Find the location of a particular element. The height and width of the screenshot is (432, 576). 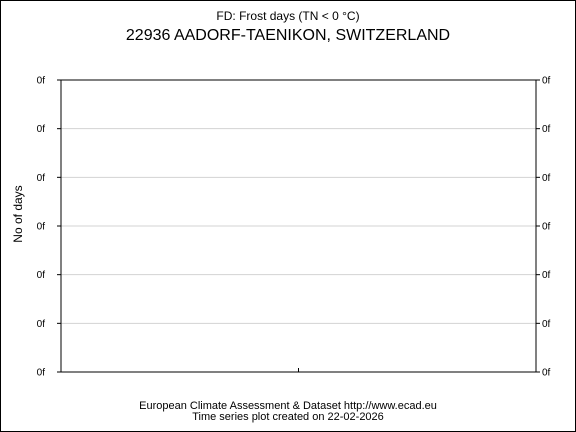

chart-title: 22936 AADORF-TAENIKON, SWITZERLAND is located at coordinates (288, 35).